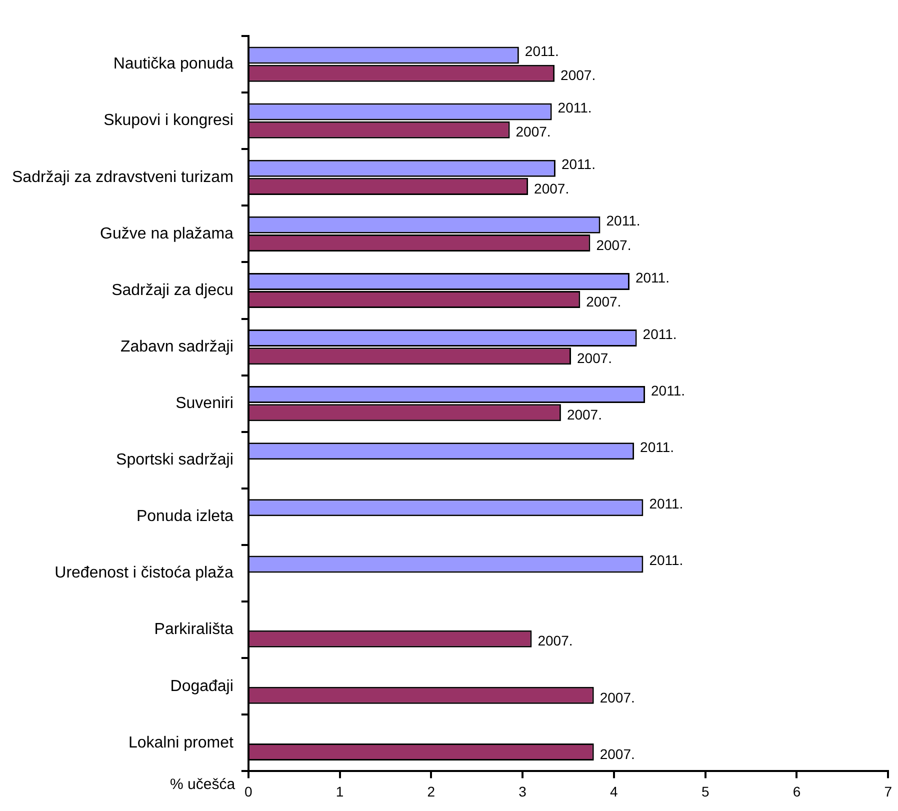 The height and width of the screenshot is (811, 898). Describe the element at coordinates (431, 791) in the screenshot. I see `x-tick-label: 2` at that location.